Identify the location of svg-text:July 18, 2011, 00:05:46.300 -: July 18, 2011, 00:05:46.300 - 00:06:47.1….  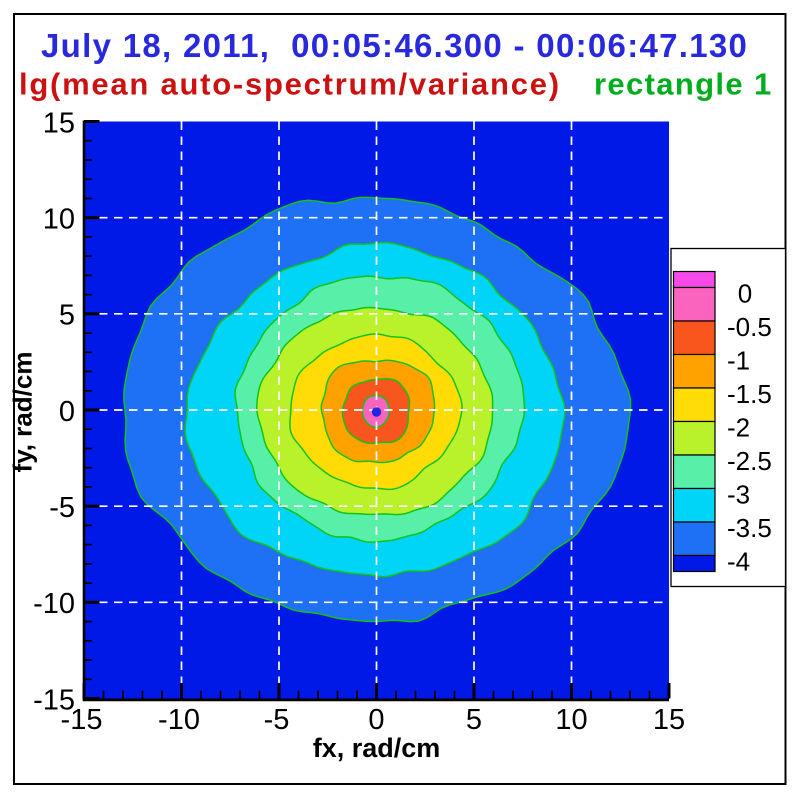
(394, 45).